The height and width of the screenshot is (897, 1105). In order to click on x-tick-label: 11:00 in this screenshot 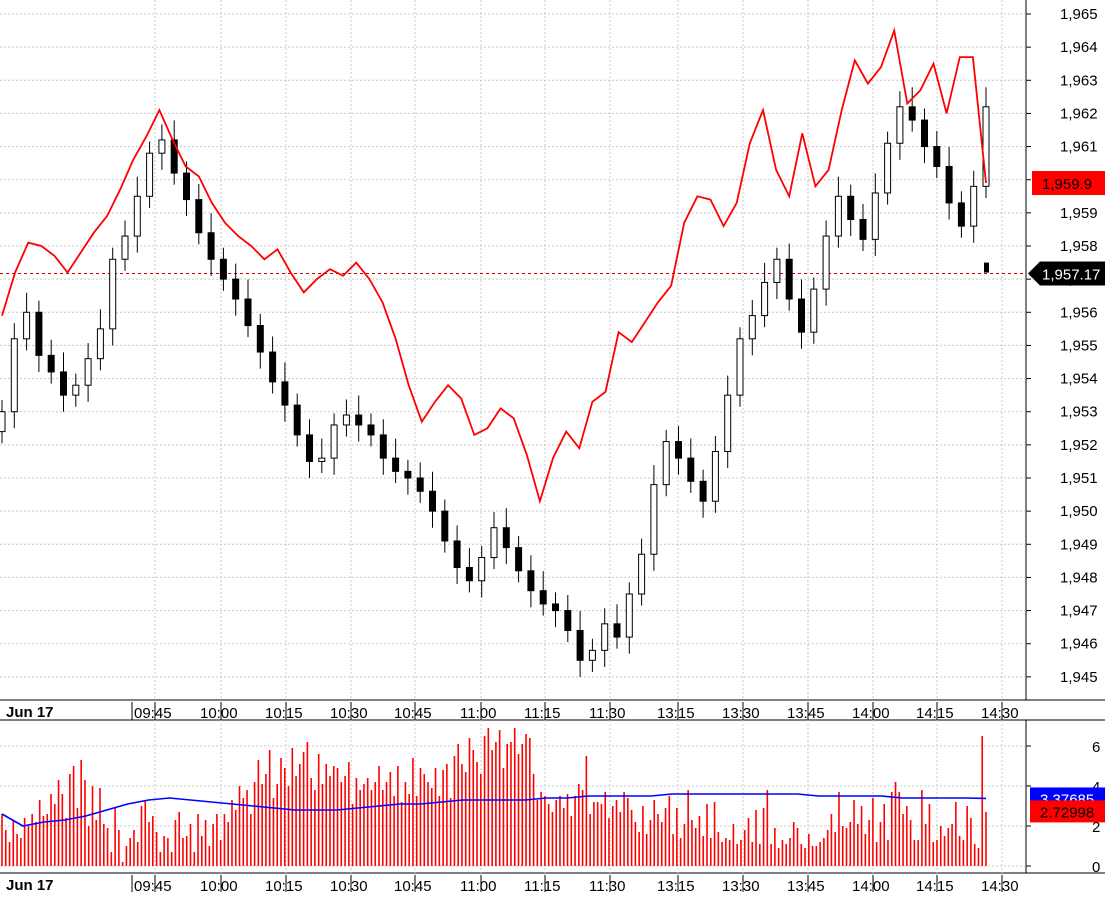, I will do `click(478, 885)`.